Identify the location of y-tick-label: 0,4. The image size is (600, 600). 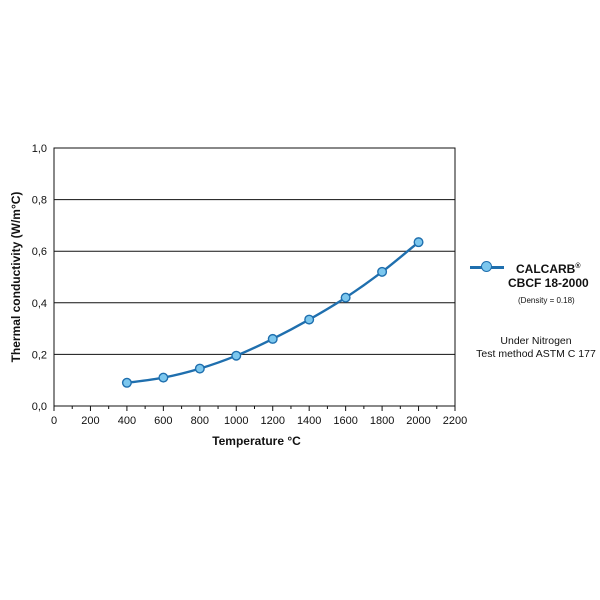
(39, 304).